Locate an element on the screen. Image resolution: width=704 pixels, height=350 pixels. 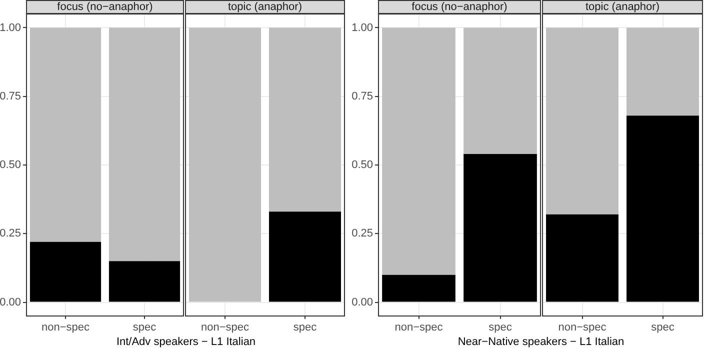
x-axis-title: Int/Adv speakers − L1 Italian is located at coordinates (186, 343).